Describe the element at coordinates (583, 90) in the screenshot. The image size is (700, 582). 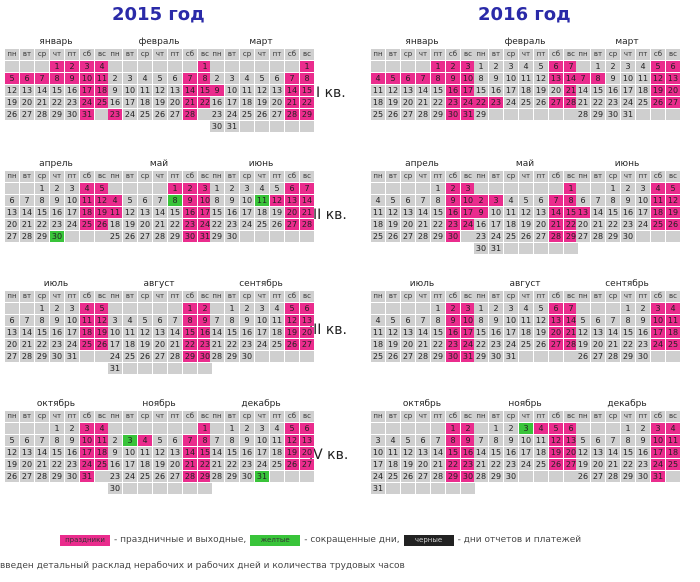
I see `day-cell: 14` at that location.